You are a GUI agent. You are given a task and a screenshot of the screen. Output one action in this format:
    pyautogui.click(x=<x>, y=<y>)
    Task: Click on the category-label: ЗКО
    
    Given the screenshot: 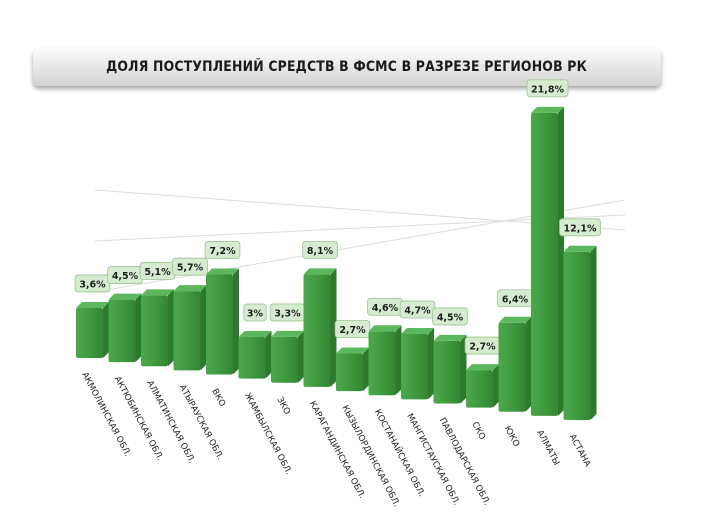 What is the action you would take?
    pyautogui.click(x=283, y=406)
    